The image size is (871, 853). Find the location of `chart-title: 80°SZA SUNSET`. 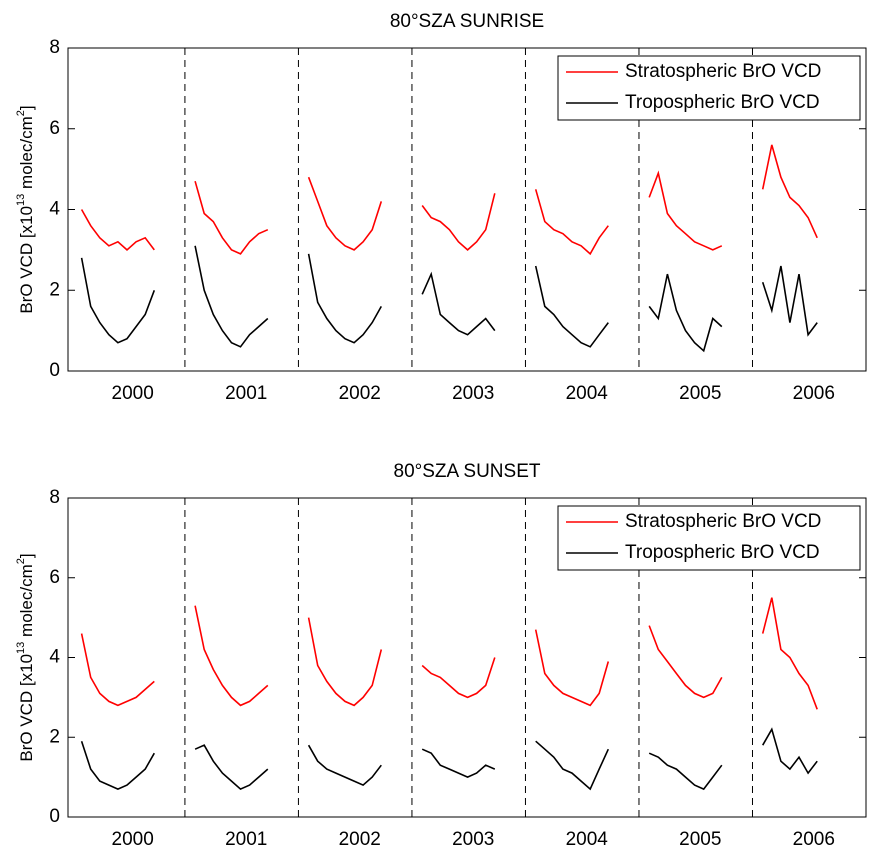

chart-title: 80°SZA SUNSET is located at coordinates (467, 471).